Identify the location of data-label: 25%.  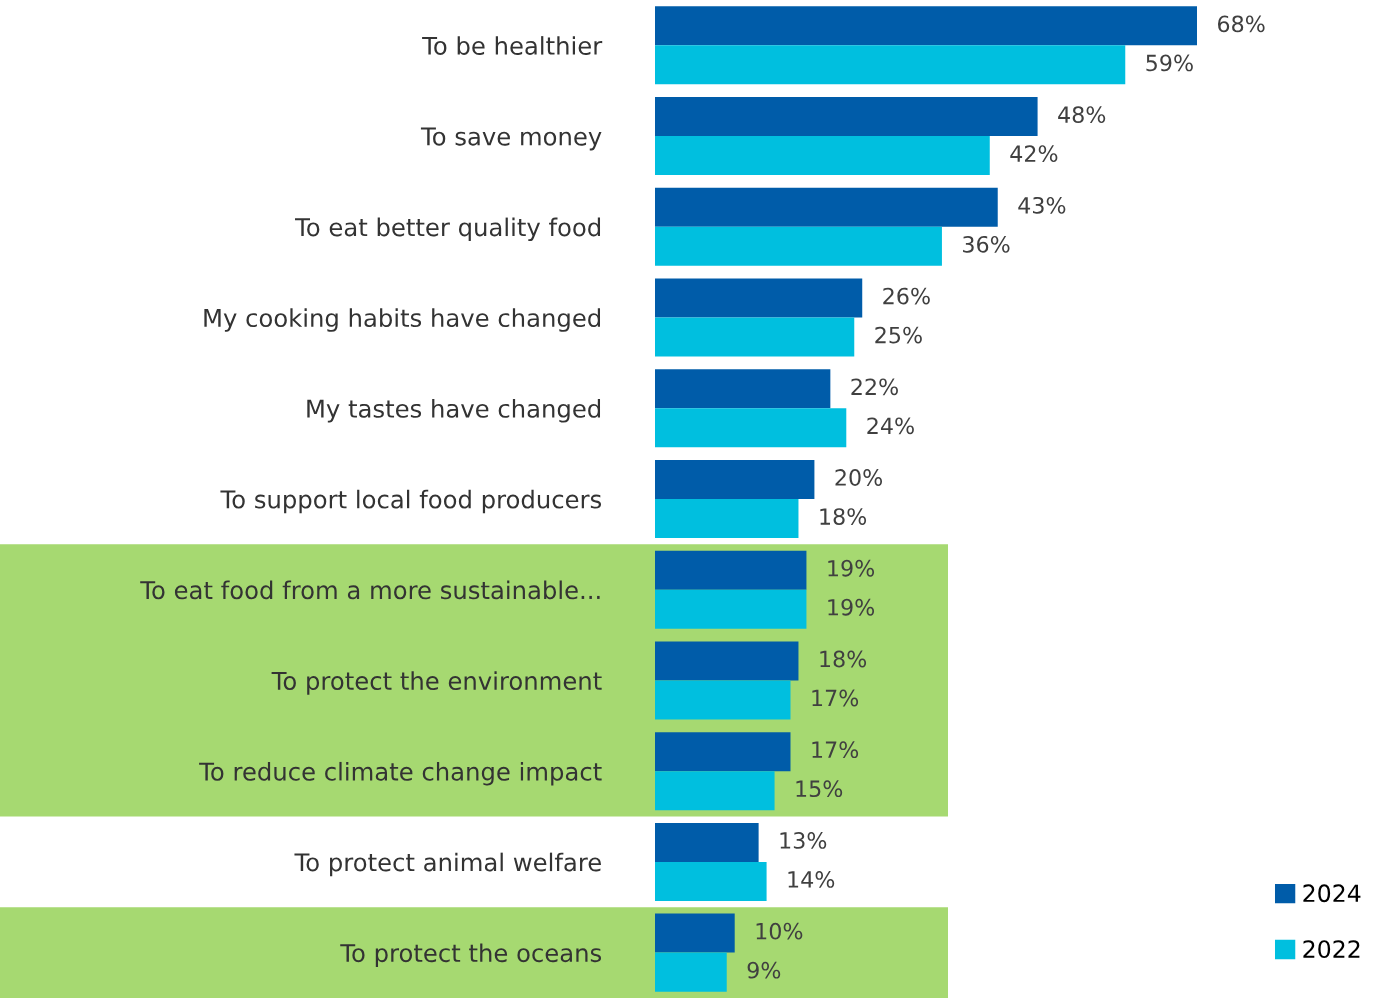
(898, 335).